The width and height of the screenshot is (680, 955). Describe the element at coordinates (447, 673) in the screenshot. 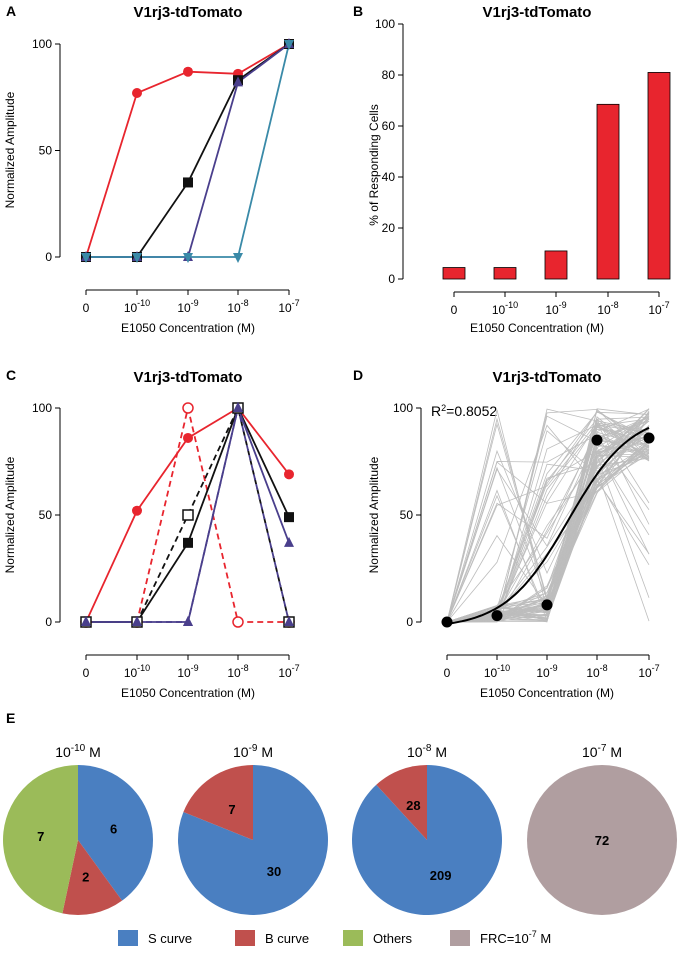

I see `panel-d-xtick-label-base: 0` at that location.